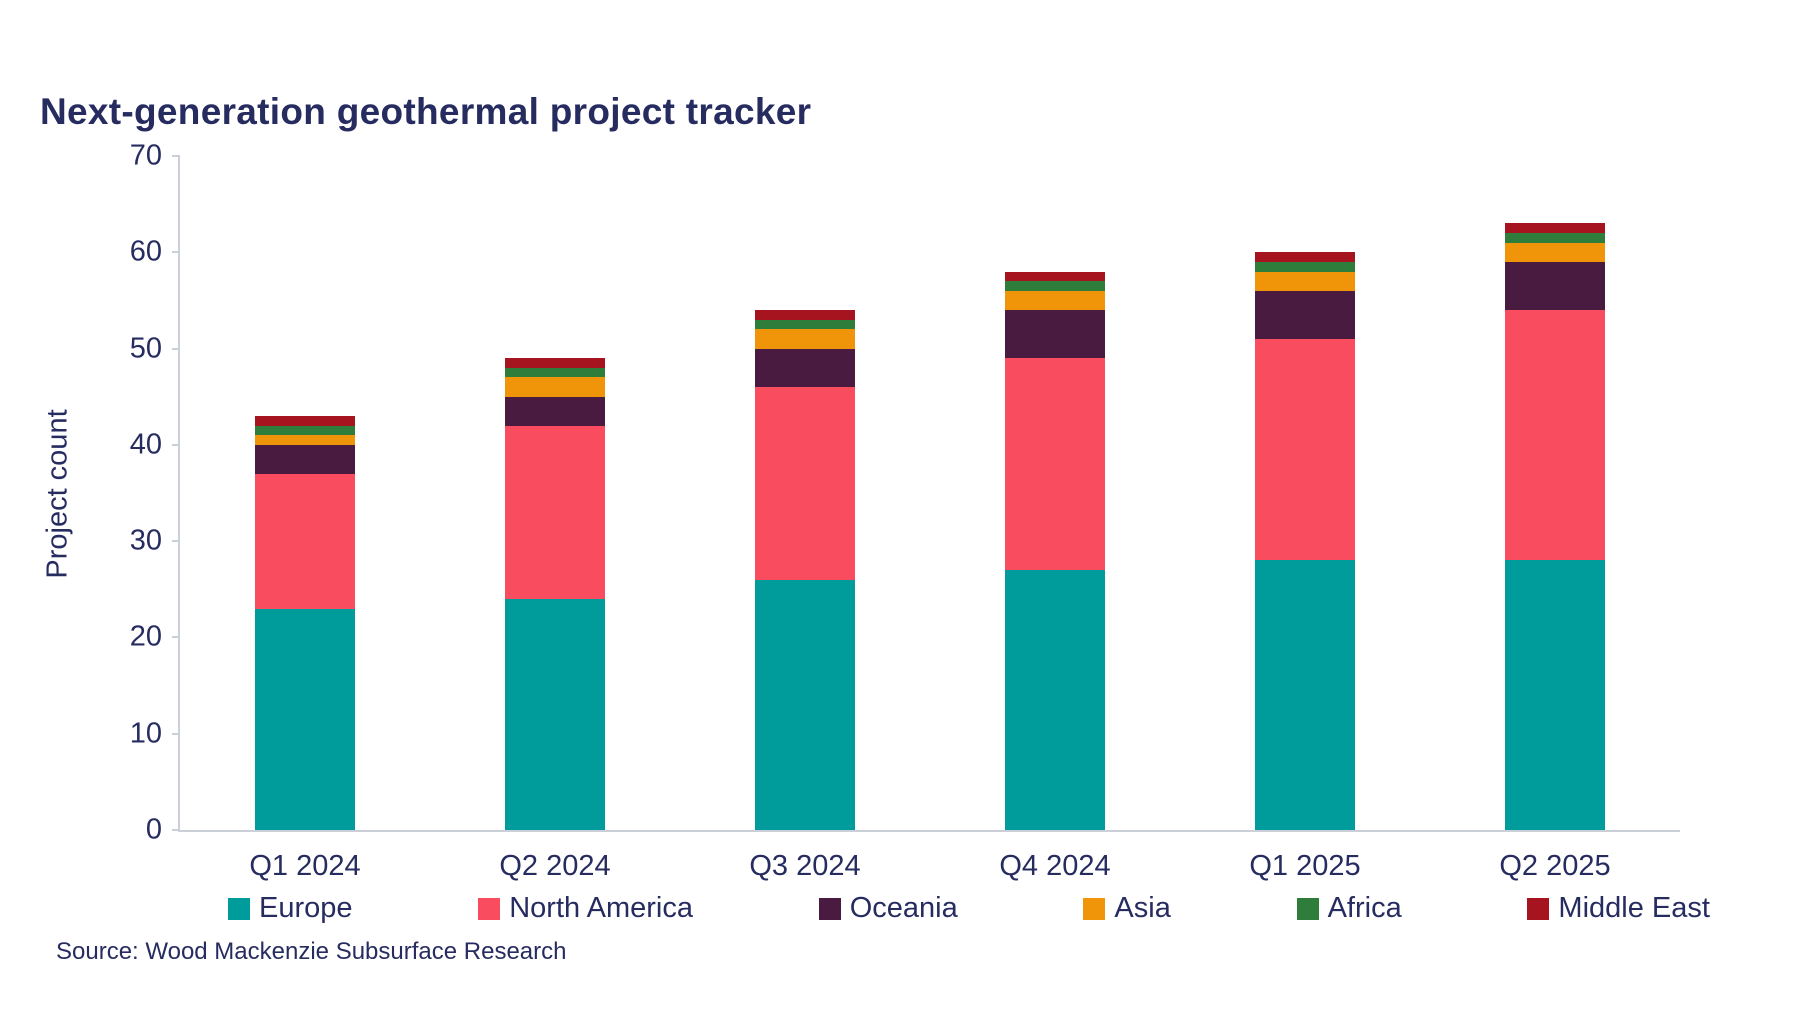  I want to click on legend-swatch-north-america, so click(489, 908).